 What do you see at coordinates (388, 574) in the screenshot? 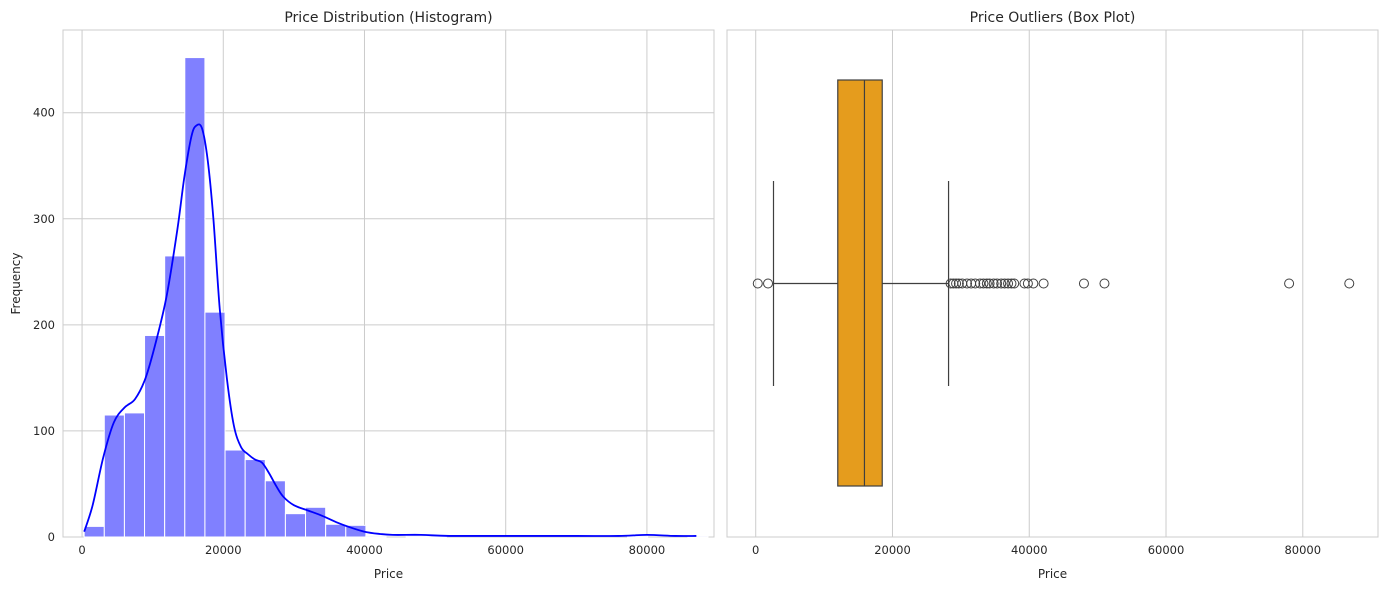
I see `histogram-x-axis-label: Price` at bounding box center [388, 574].